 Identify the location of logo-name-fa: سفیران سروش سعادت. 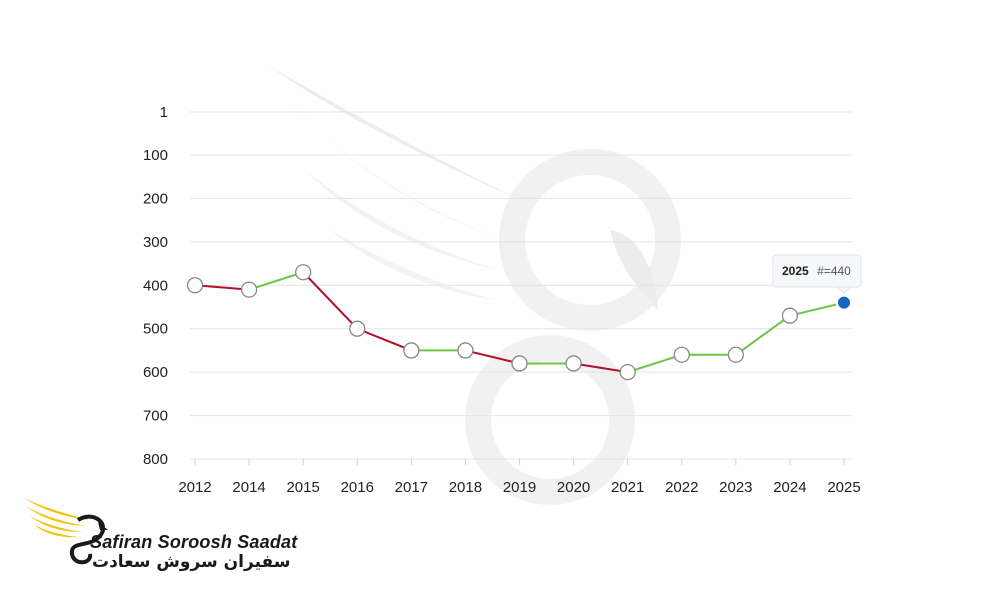
(191, 562).